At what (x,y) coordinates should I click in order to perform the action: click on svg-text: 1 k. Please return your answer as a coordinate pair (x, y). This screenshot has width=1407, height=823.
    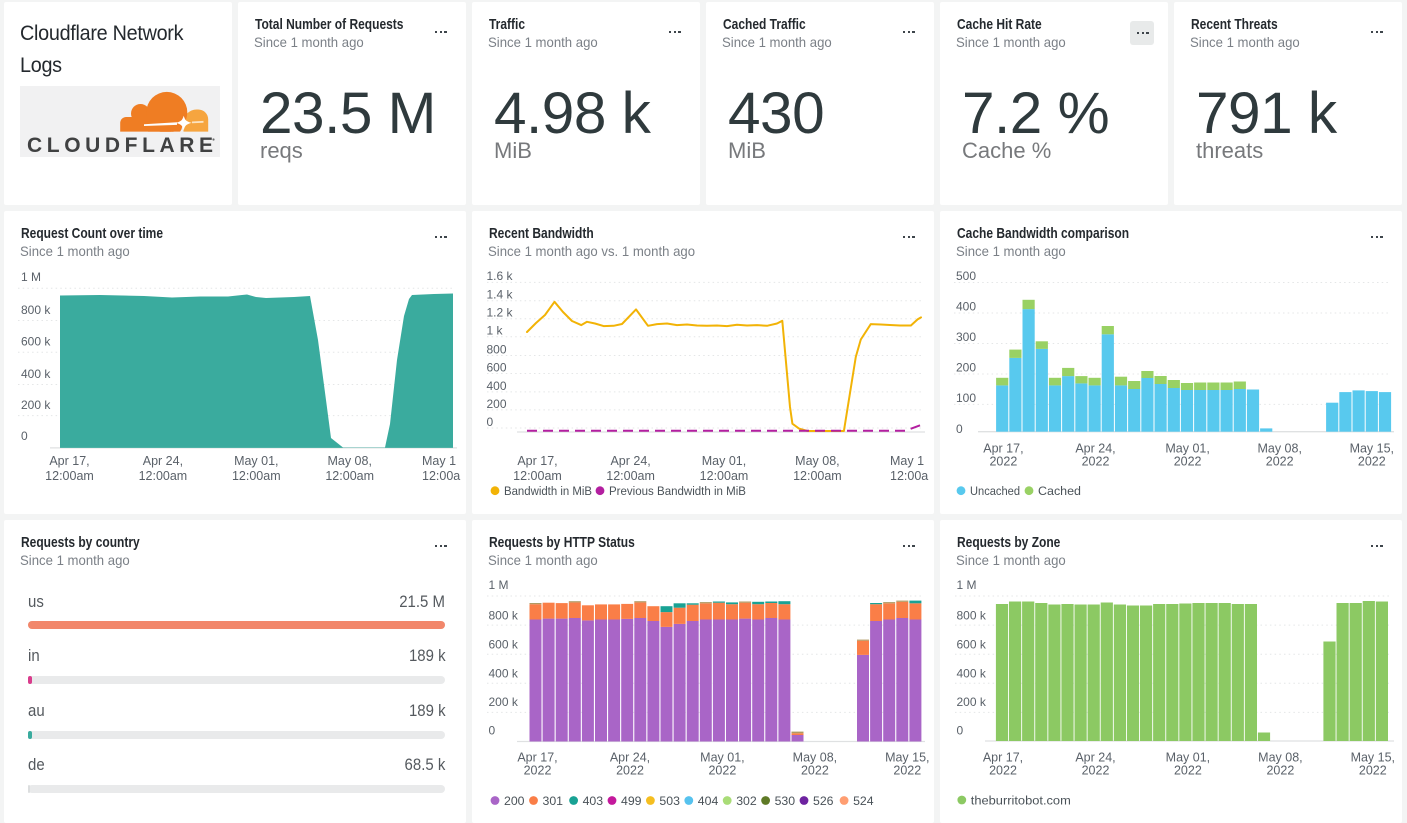
    Looking at the image, I should click on (495, 331).